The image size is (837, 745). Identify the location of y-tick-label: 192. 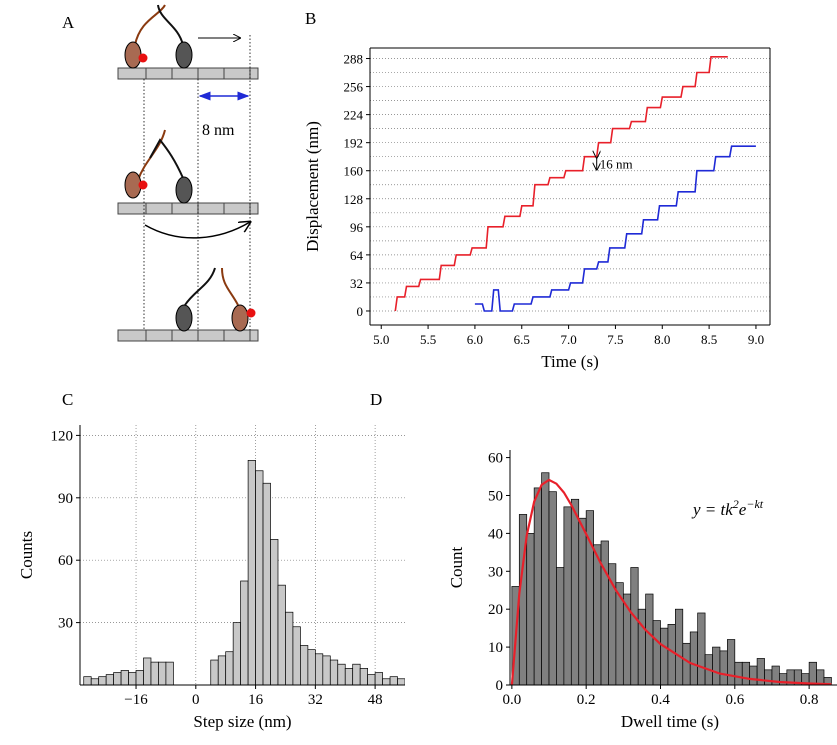
(354, 143).